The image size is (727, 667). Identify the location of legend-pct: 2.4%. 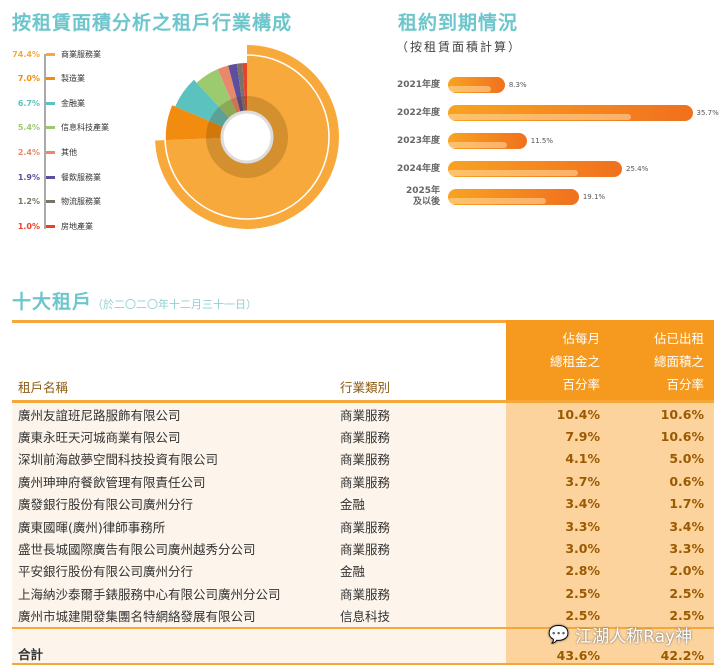
(28, 152).